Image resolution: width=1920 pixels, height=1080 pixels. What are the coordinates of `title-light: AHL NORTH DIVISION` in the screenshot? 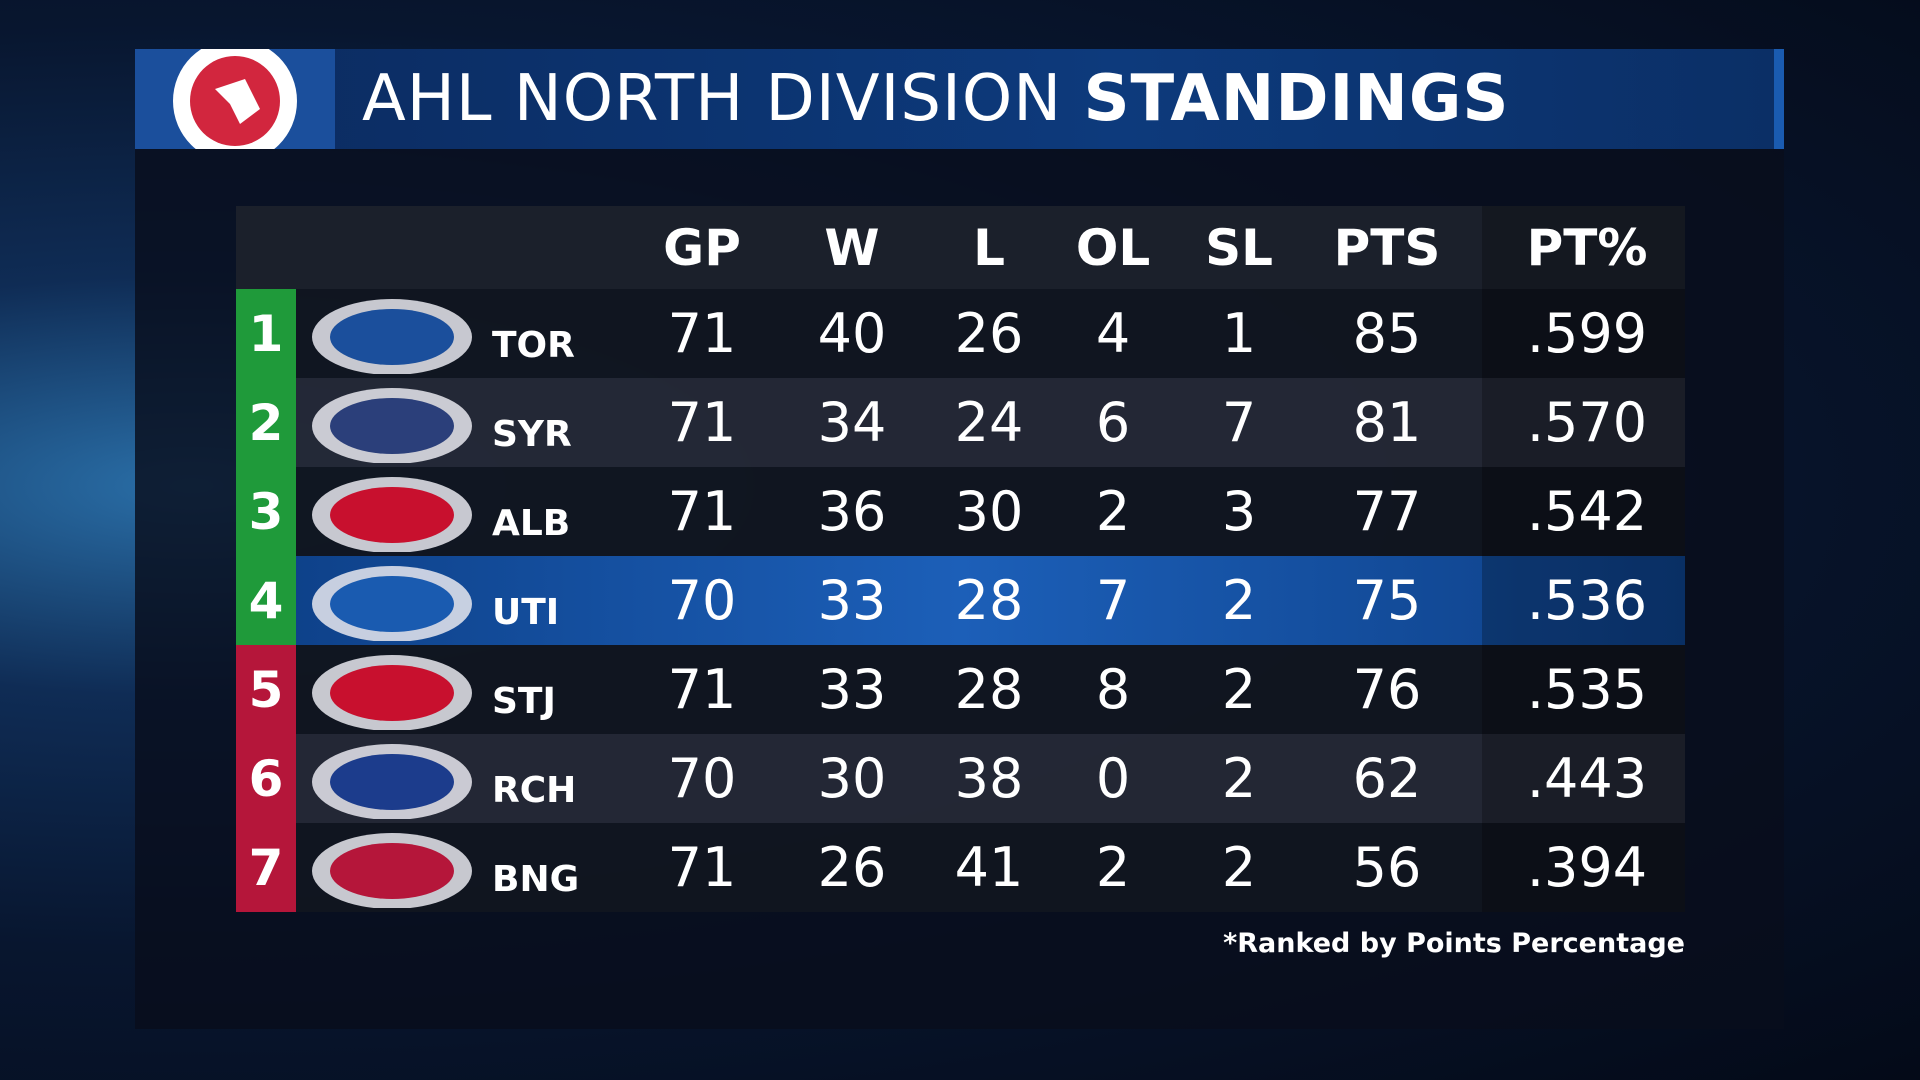 It's located at (712, 99).